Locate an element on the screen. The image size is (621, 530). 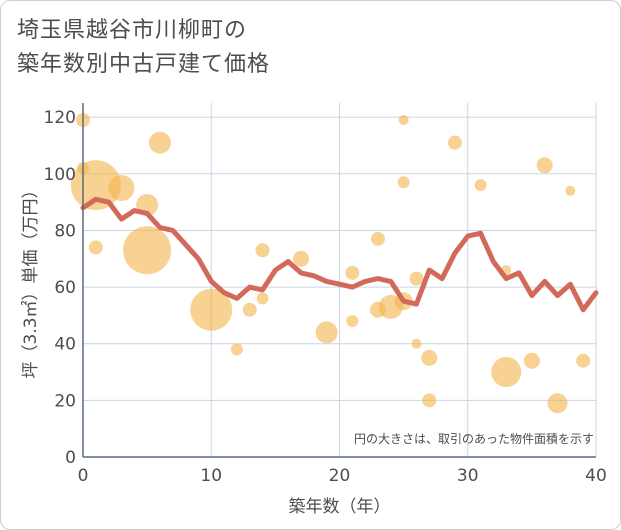
x-tick-label: 30 is located at coordinates (468, 476).